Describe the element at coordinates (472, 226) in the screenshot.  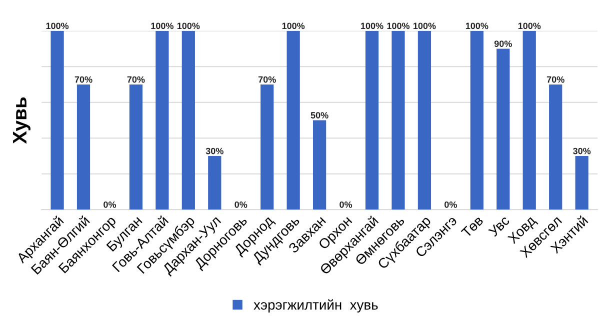
I see `x-tick-label: Төв` at that location.